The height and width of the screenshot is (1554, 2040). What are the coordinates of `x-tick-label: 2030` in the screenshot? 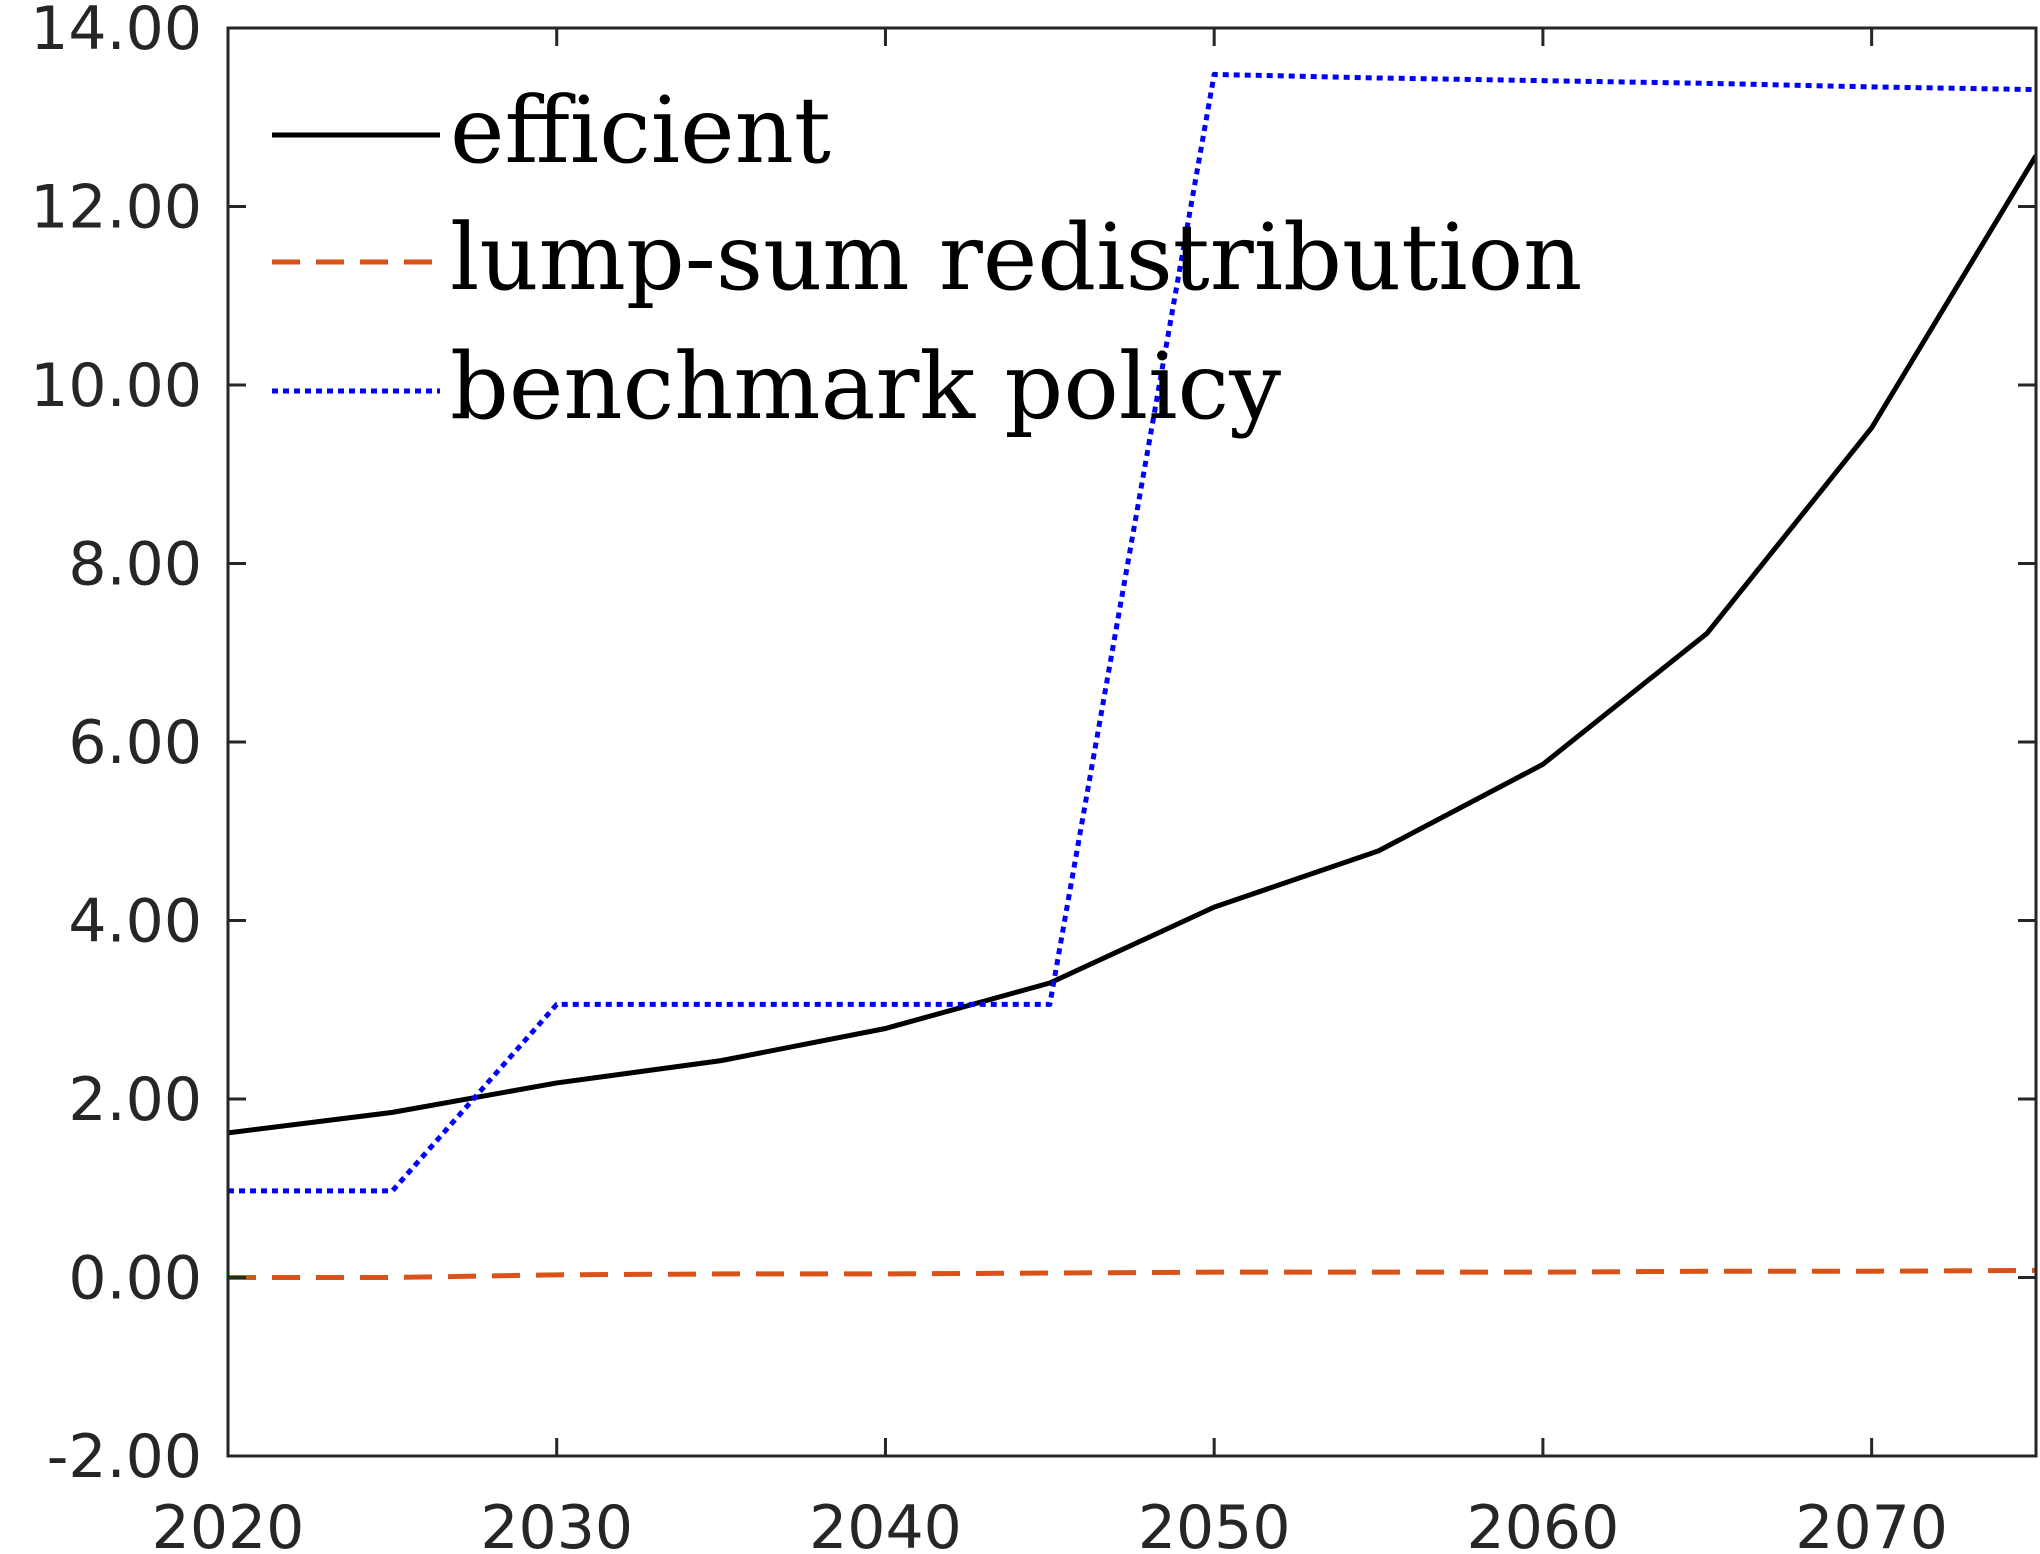 It's located at (556, 1523).